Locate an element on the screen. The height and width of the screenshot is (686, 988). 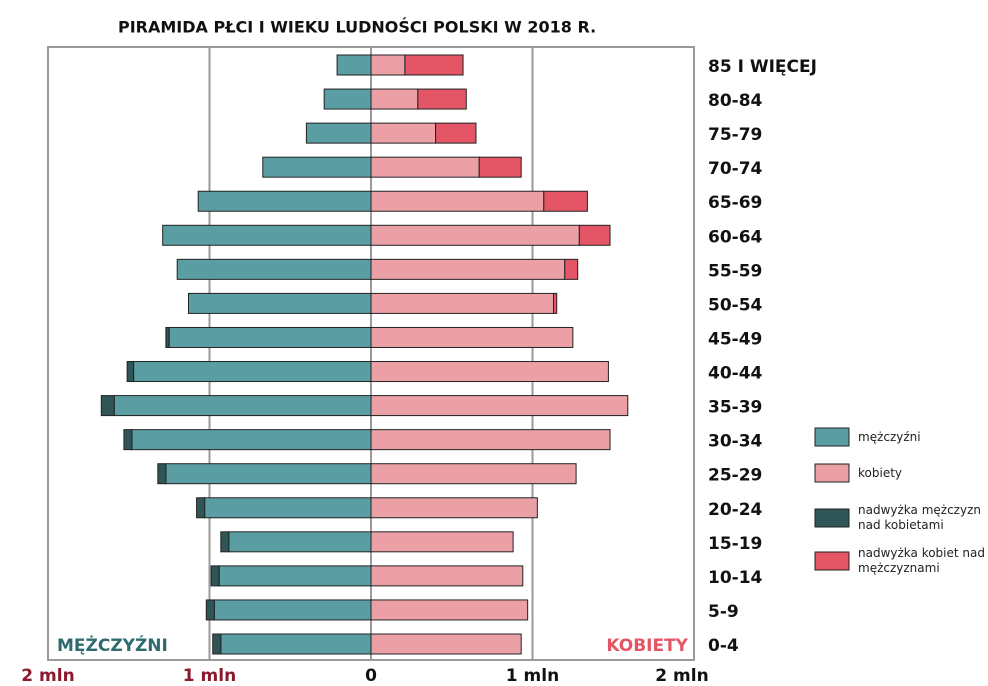
legend-label: kobiety is located at coordinates (880, 472).